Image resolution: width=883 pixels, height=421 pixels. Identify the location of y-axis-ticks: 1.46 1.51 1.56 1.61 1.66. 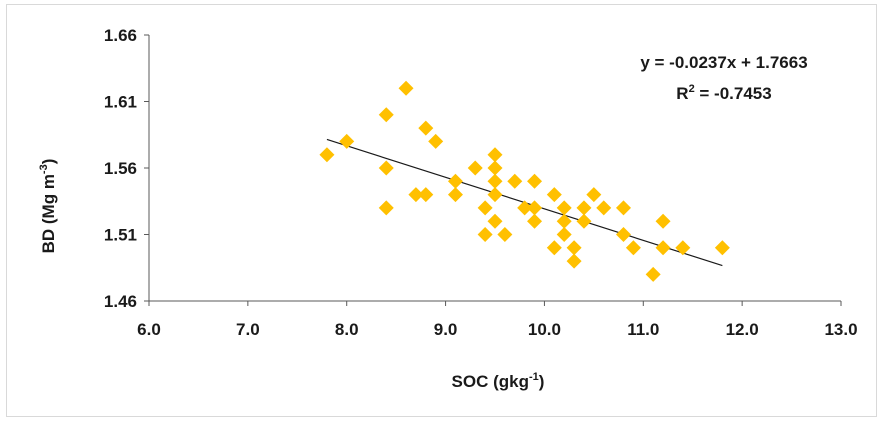
(126, 168).